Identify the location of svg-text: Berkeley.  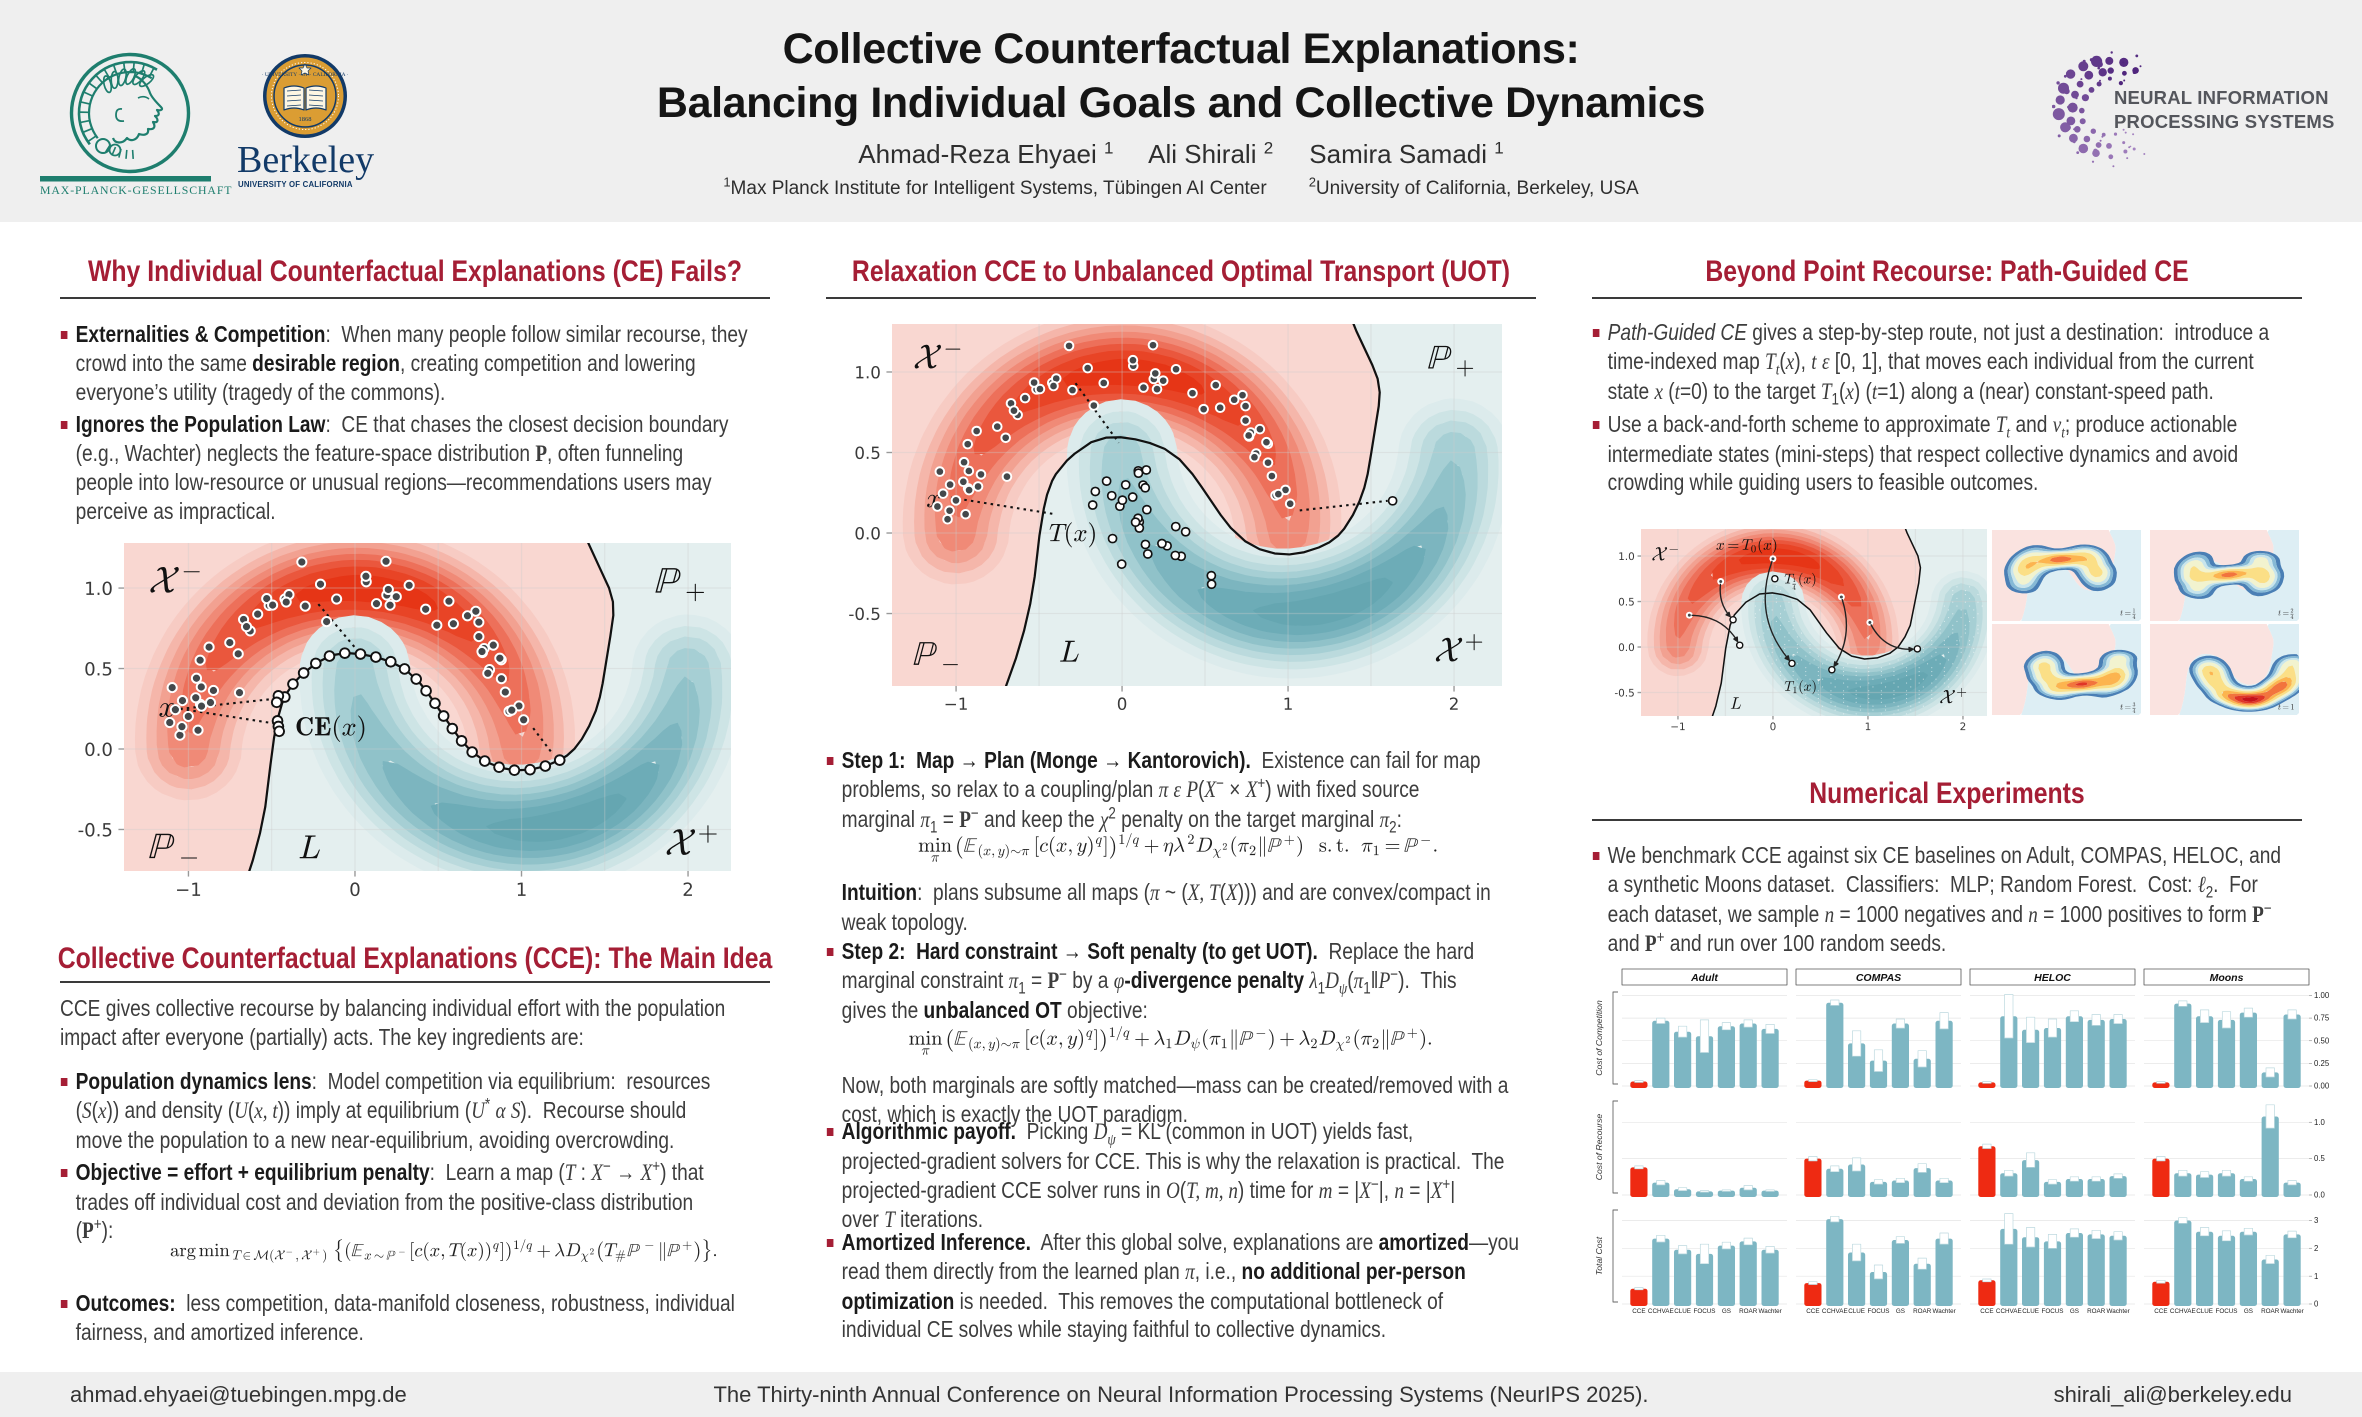
(305, 160).